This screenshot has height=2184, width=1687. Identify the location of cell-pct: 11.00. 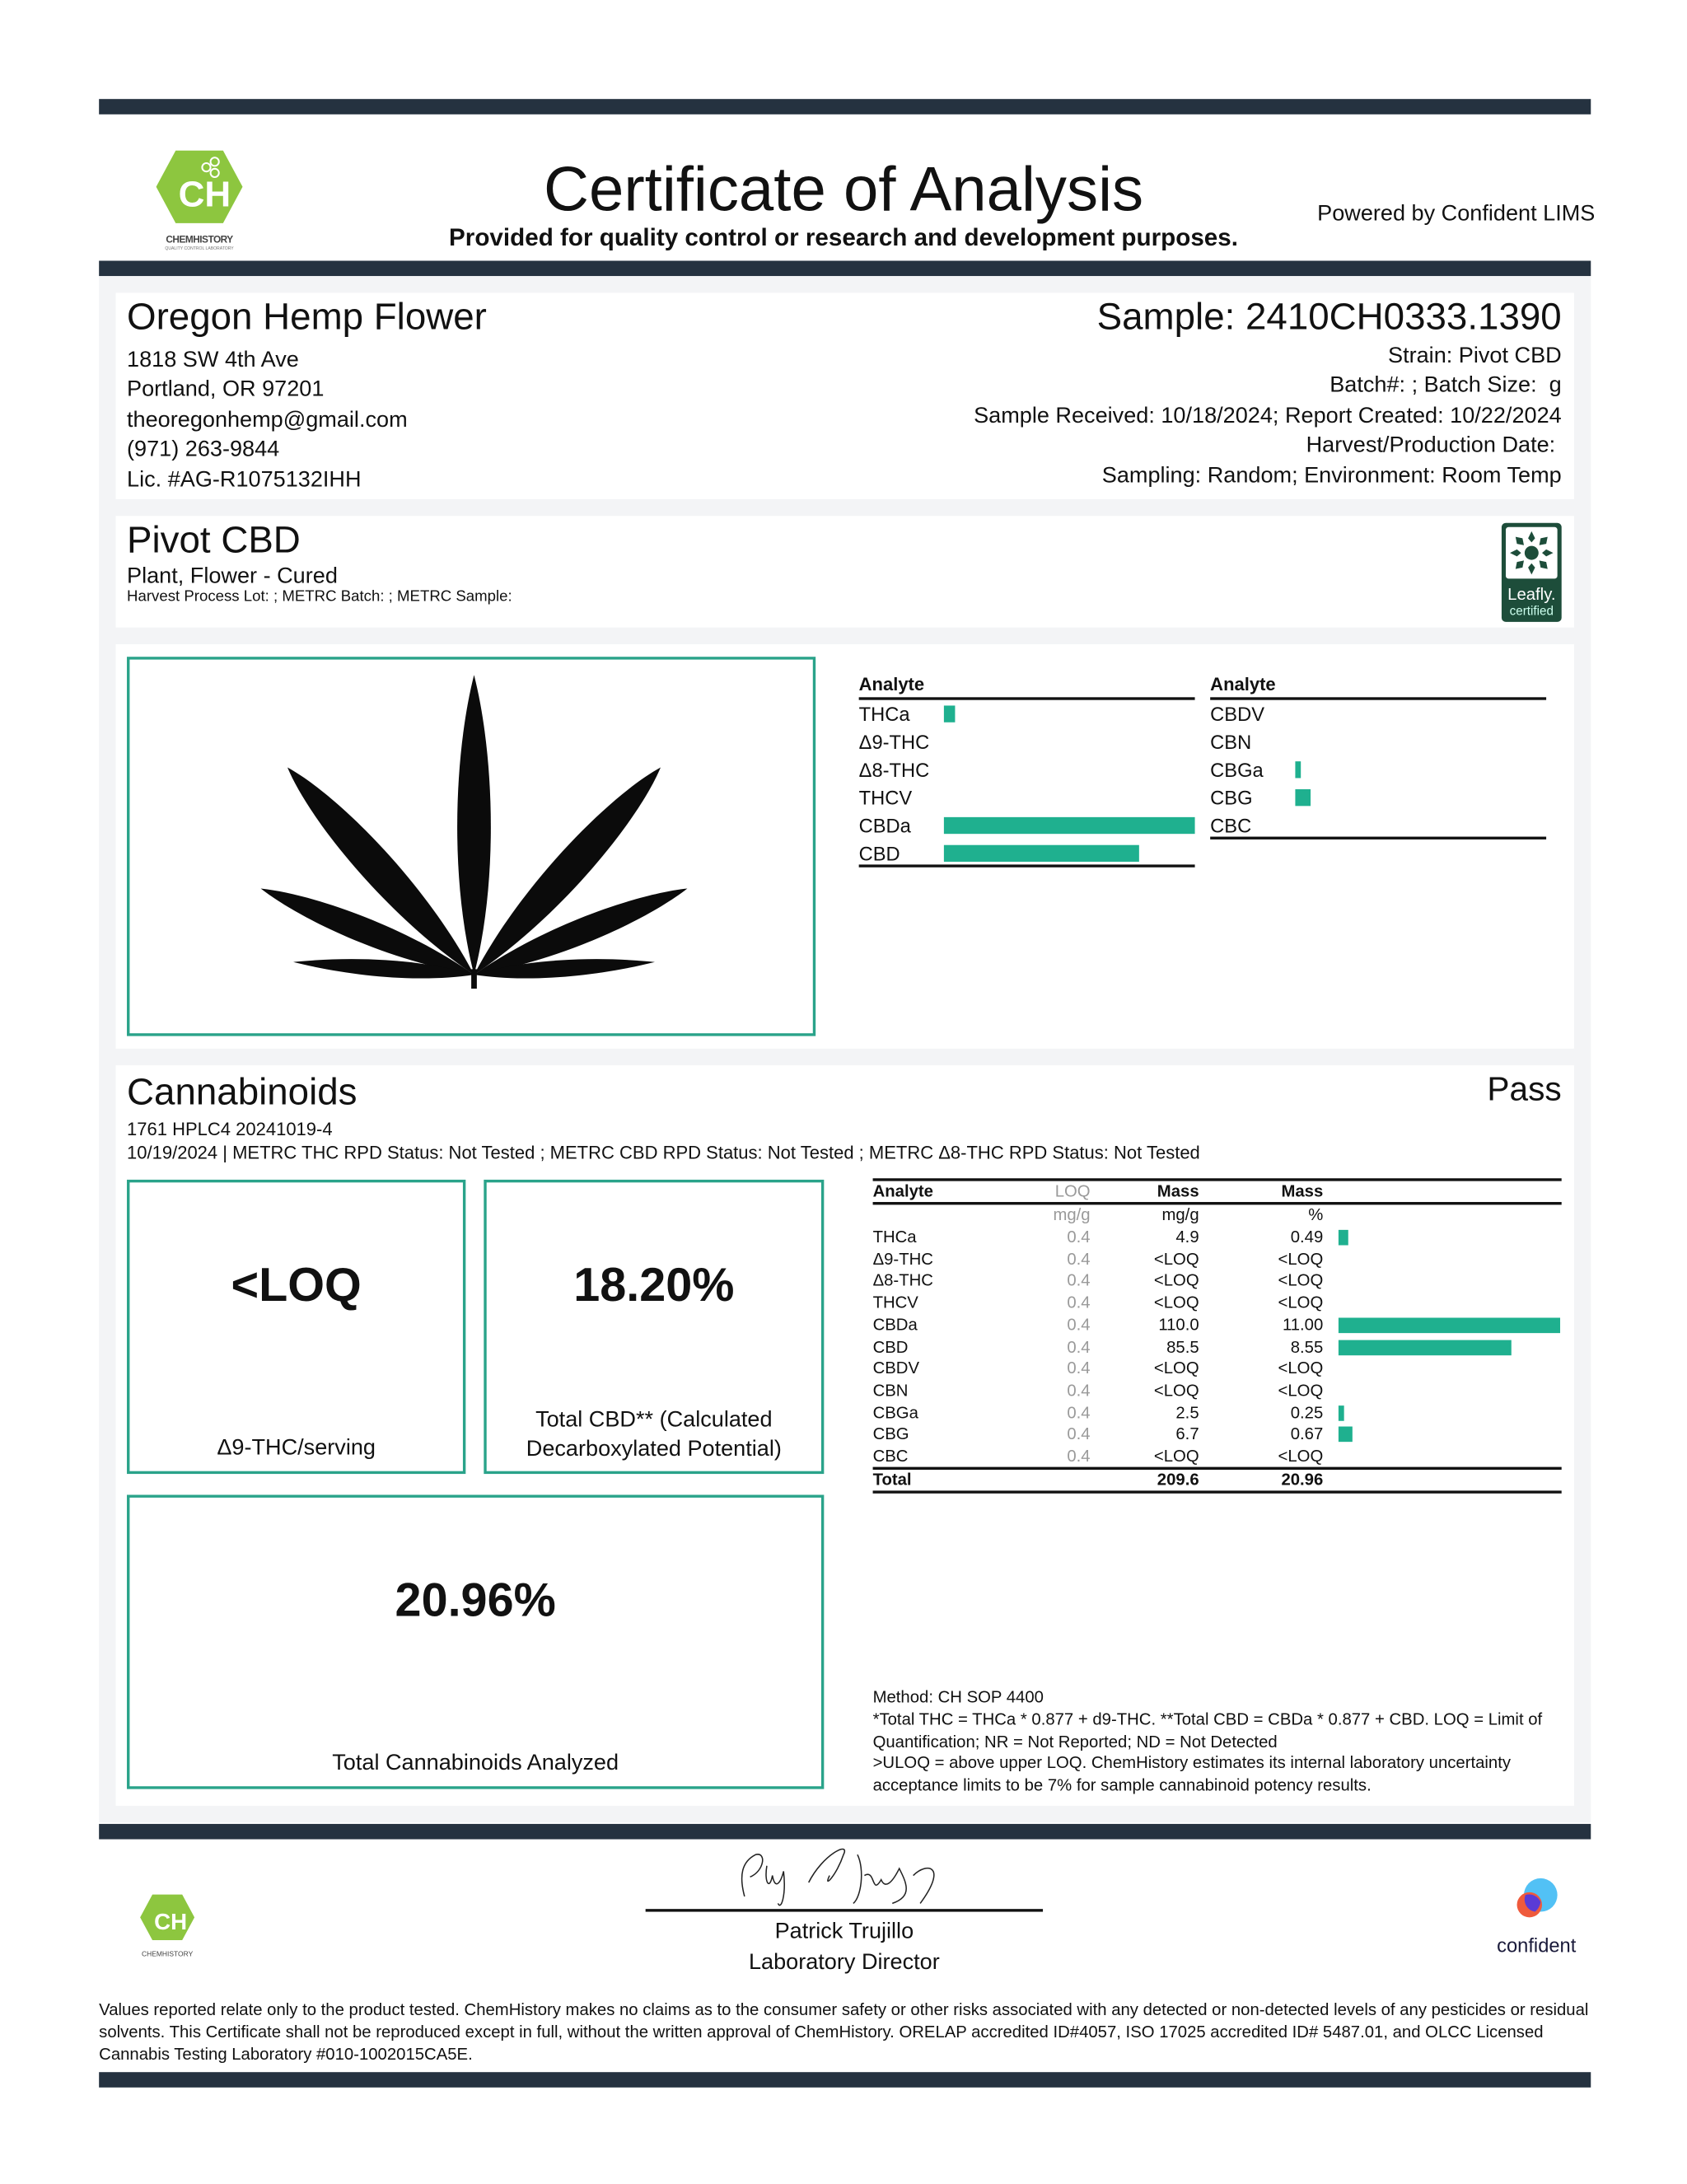
(1303, 1324).